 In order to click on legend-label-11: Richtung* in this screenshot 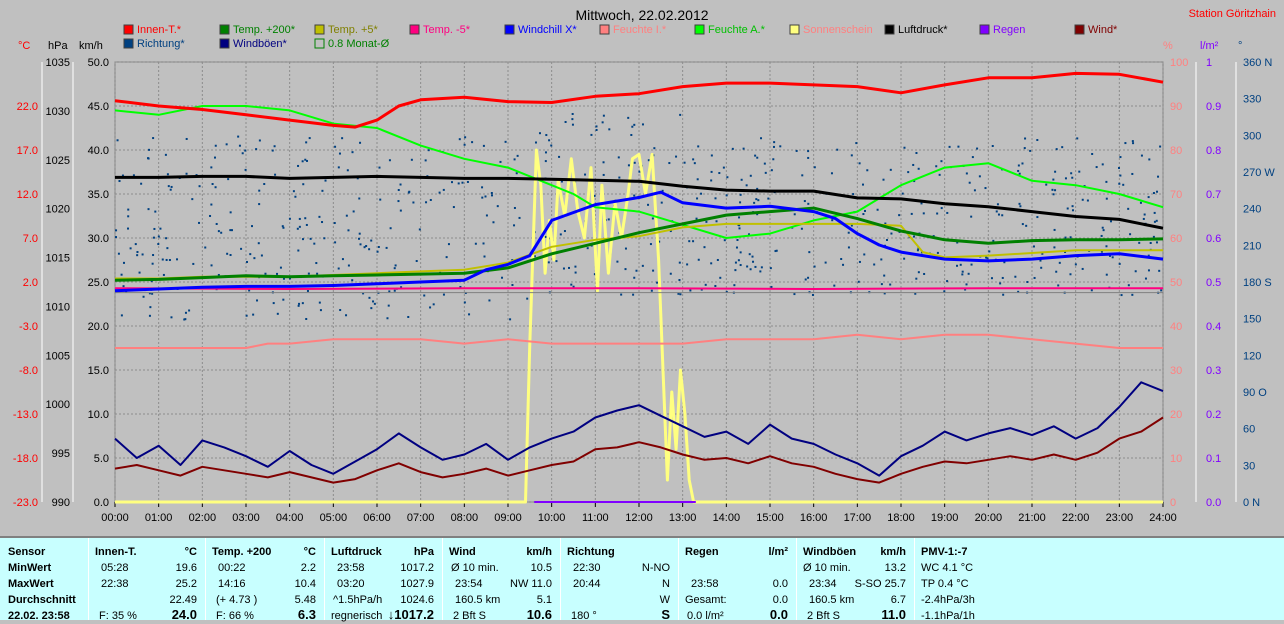, I will do `click(161, 44)`.